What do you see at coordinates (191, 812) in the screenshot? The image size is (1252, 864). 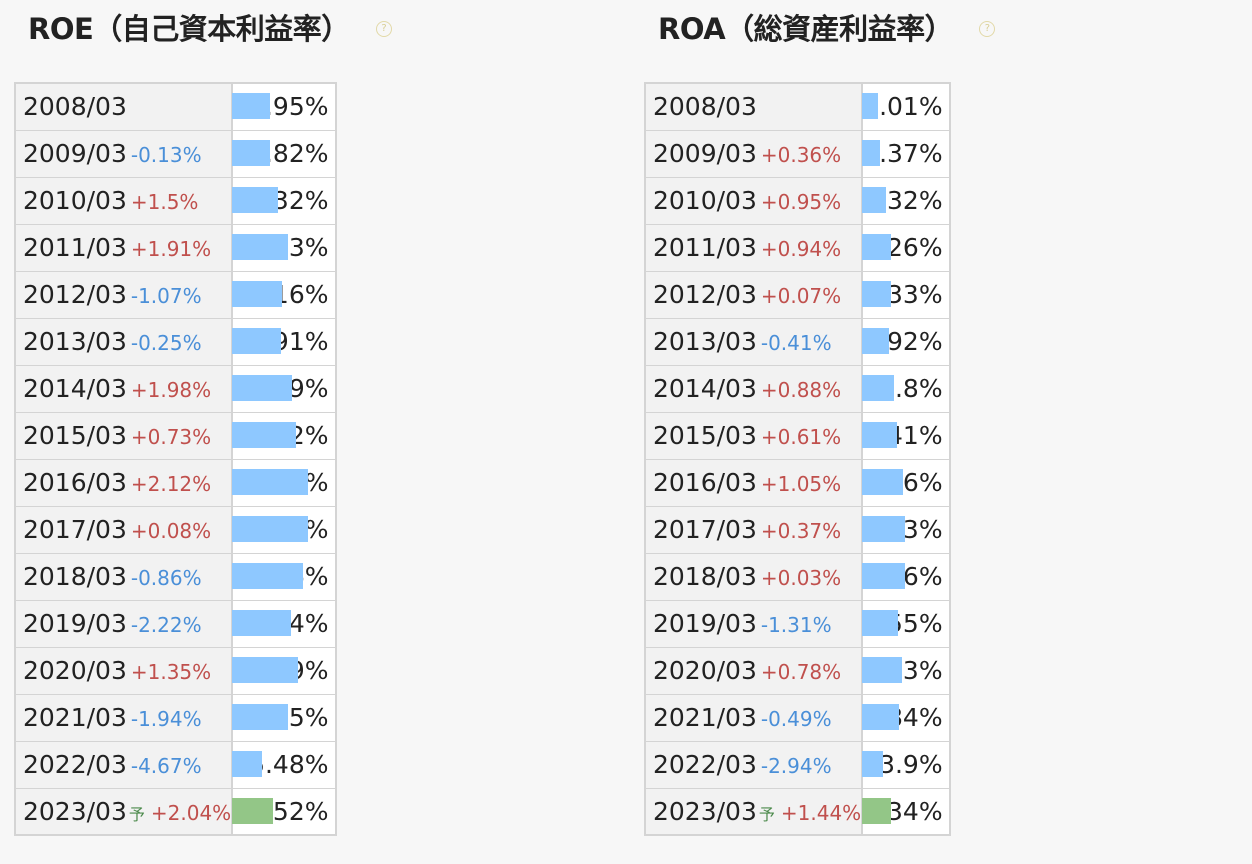 I see `change-value: +2.04%` at bounding box center [191, 812].